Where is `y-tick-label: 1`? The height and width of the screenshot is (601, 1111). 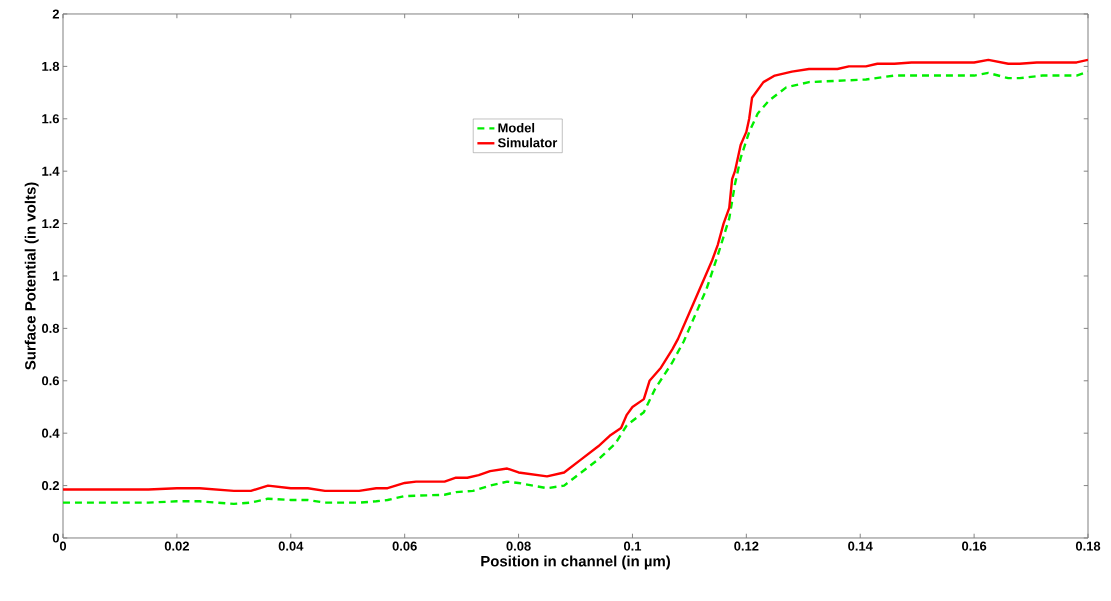
y-tick-label: 1 is located at coordinates (56, 276).